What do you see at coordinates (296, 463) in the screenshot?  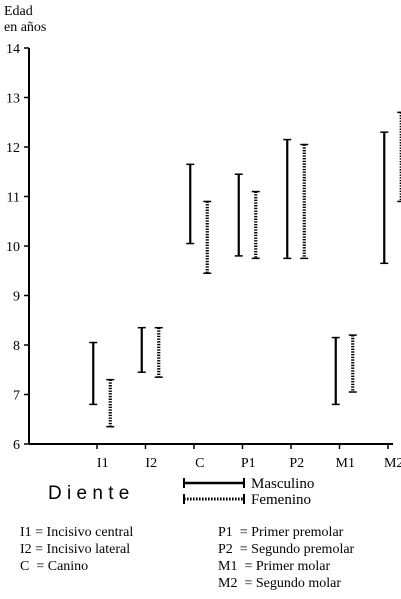 I see `x-tick-label-p2: P2` at bounding box center [296, 463].